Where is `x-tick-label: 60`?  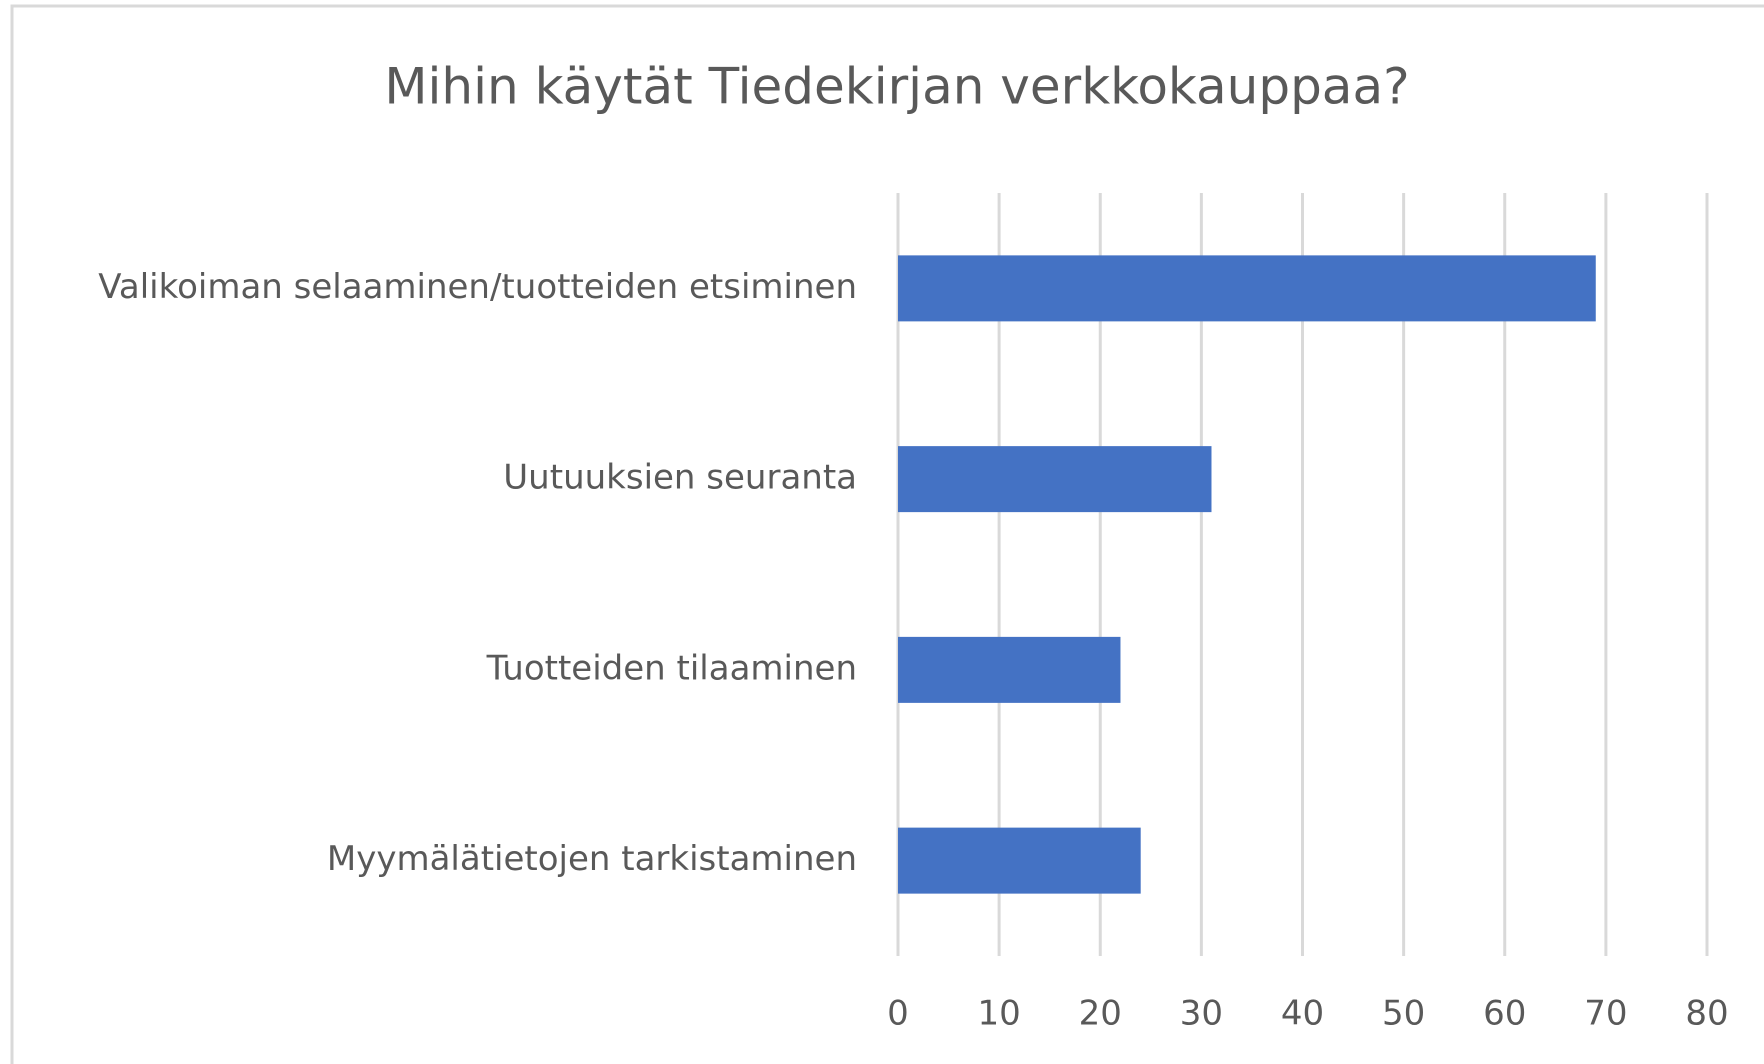 x-tick-label: 60 is located at coordinates (1504, 1014).